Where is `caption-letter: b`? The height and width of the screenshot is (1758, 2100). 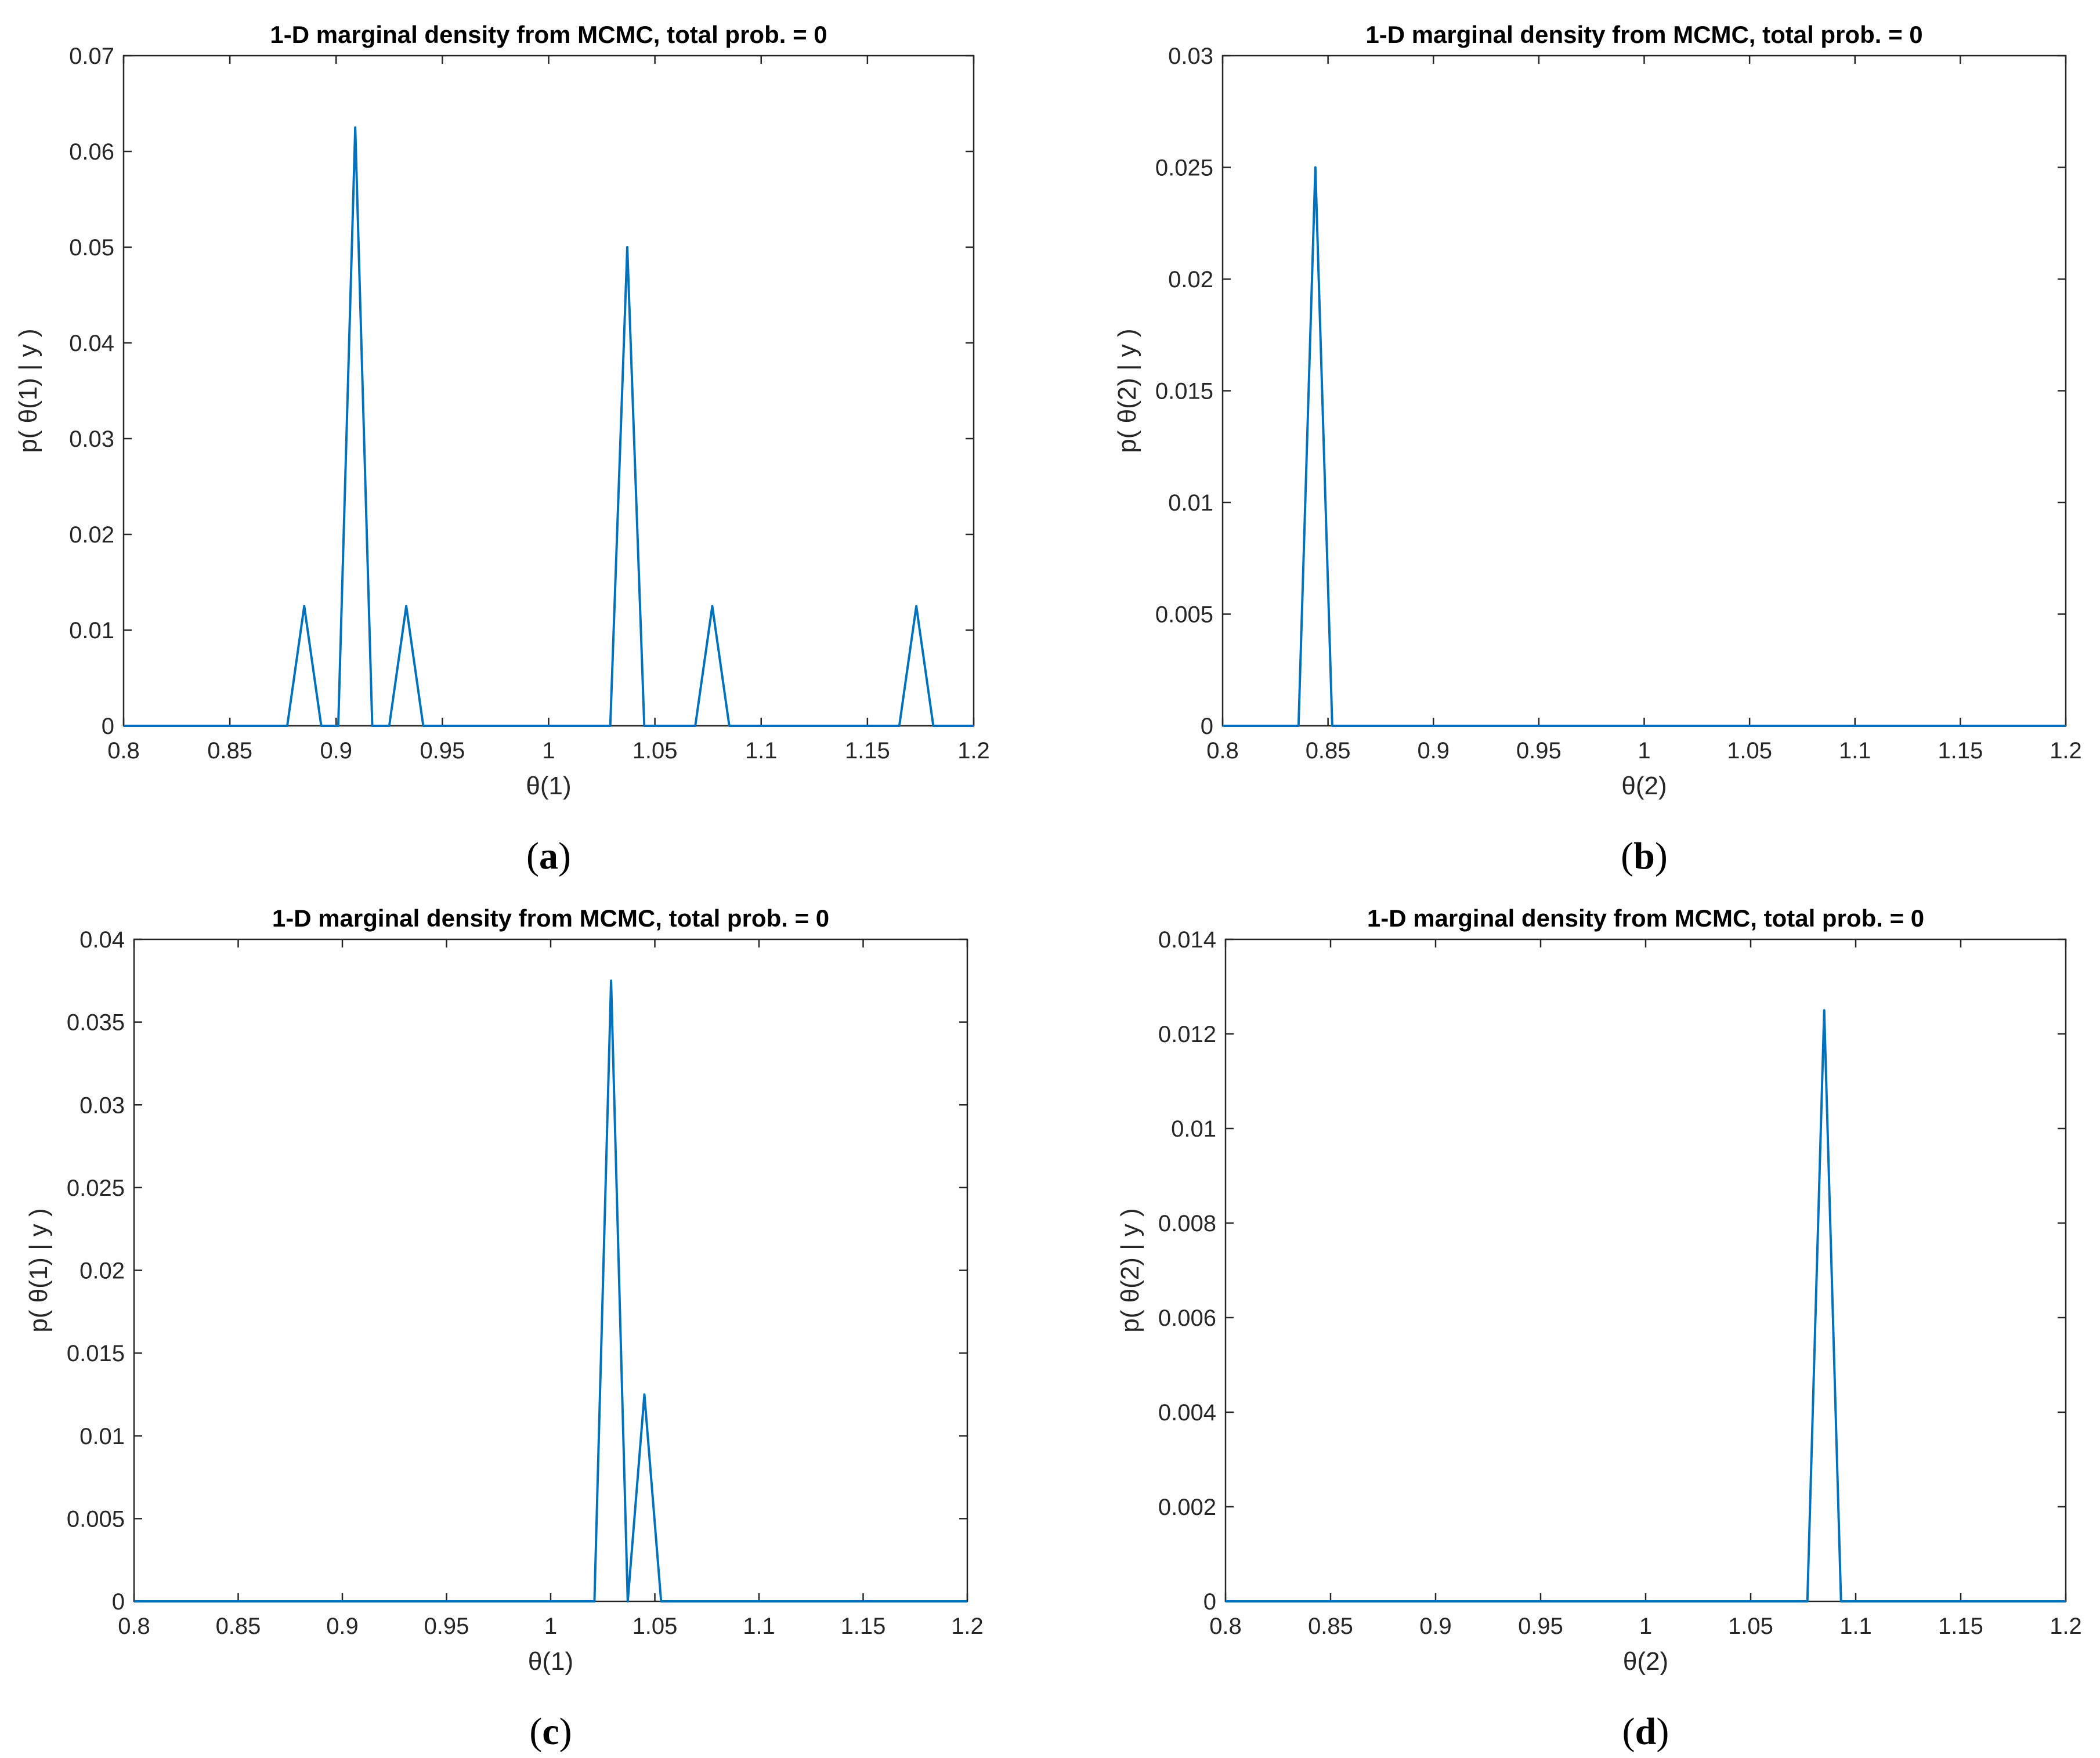
caption-letter: b is located at coordinates (1644, 856).